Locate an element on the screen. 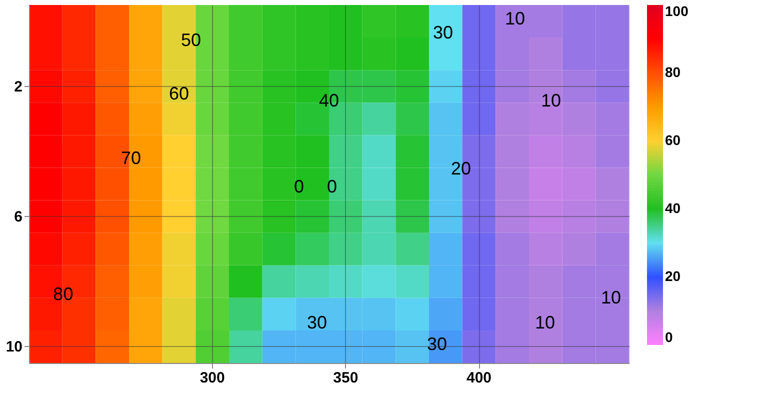 The height and width of the screenshot is (412, 773). color-bar-label: 0 is located at coordinates (669, 337).